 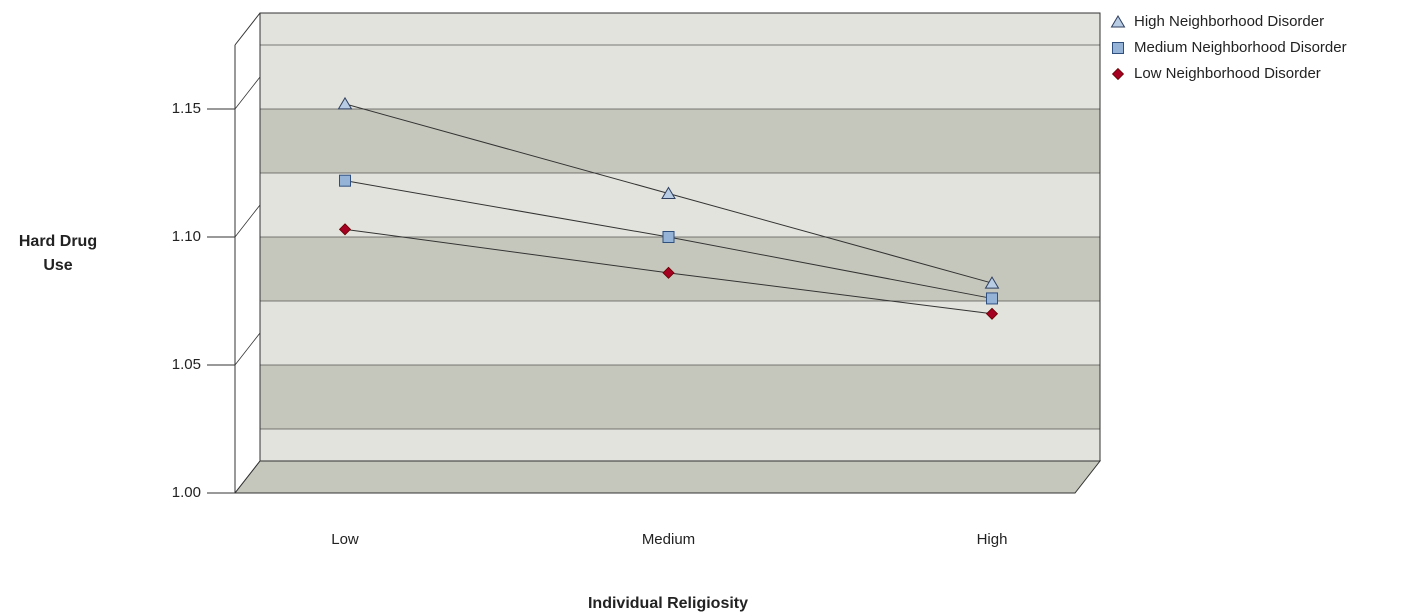 What do you see at coordinates (668, 603) in the screenshot?
I see `x-axis-title: Individual Religiosity` at bounding box center [668, 603].